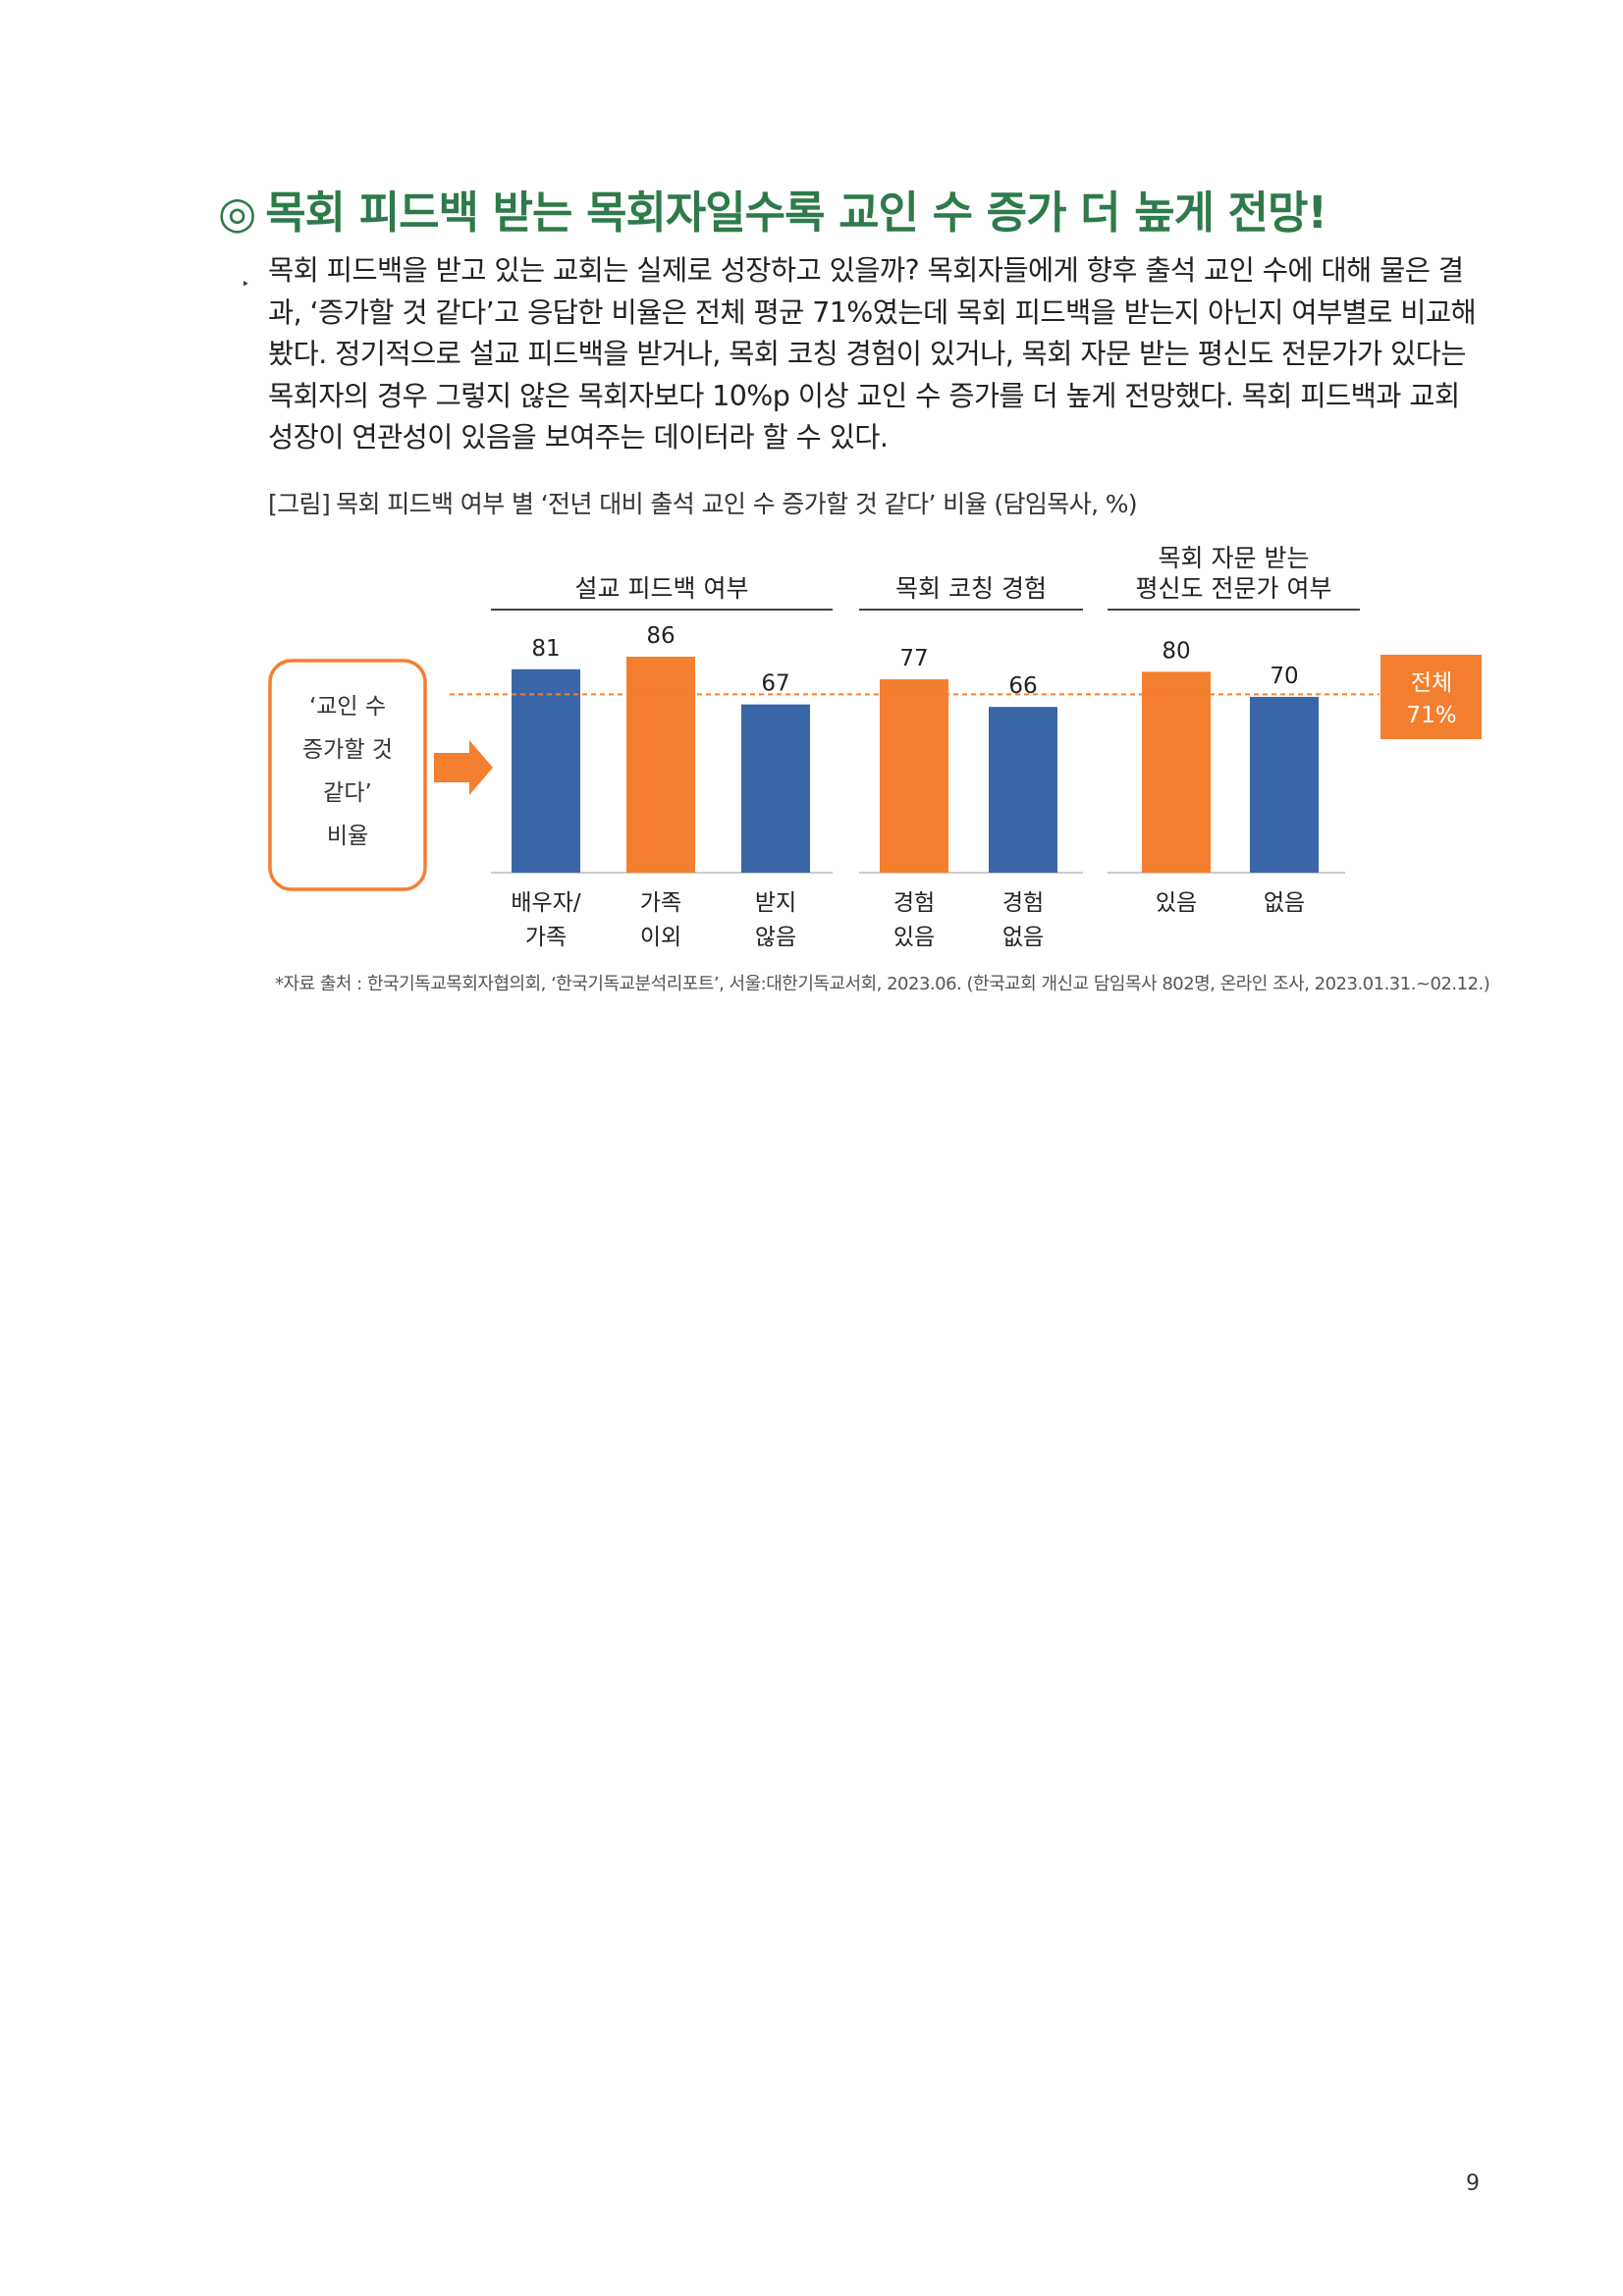 The width and height of the screenshot is (1623, 2296). What do you see at coordinates (546, 903) in the screenshot?
I see `category-label: 배우자/` at bounding box center [546, 903].